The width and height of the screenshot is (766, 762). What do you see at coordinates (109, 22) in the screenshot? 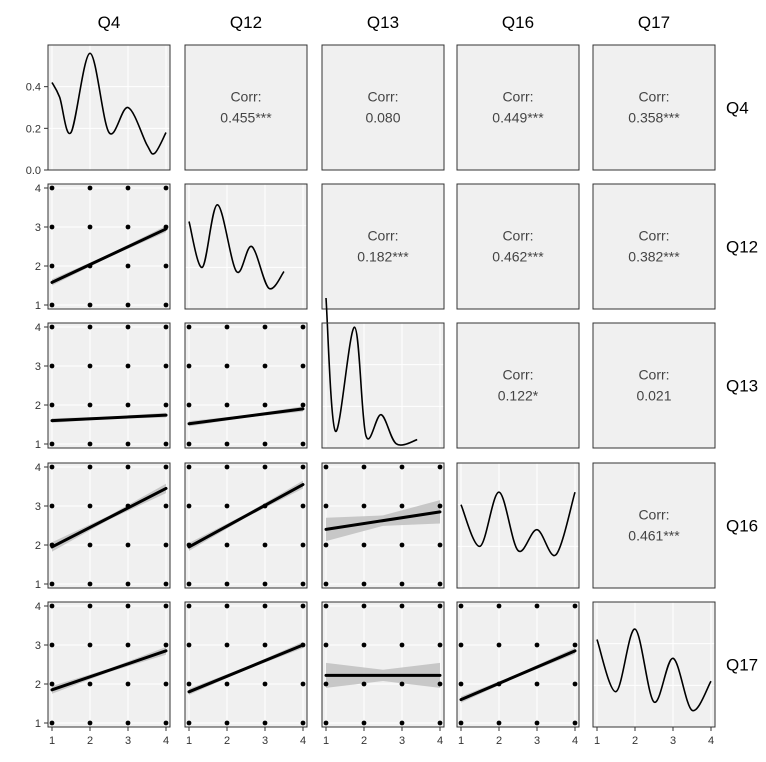
I see `column-label-q4: Q4` at bounding box center [109, 22].